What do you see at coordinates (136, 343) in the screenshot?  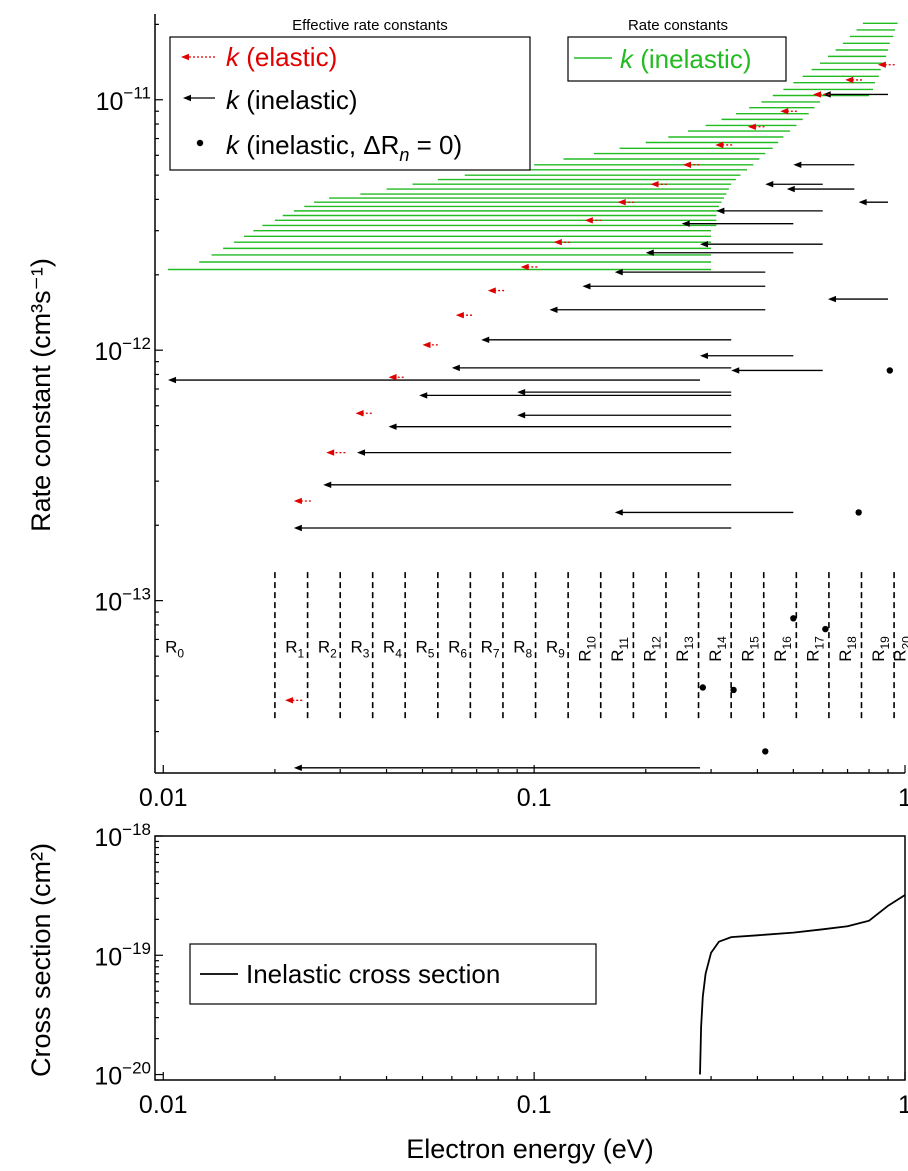 I see `tick-exponent: −12` at bounding box center [136, 343].